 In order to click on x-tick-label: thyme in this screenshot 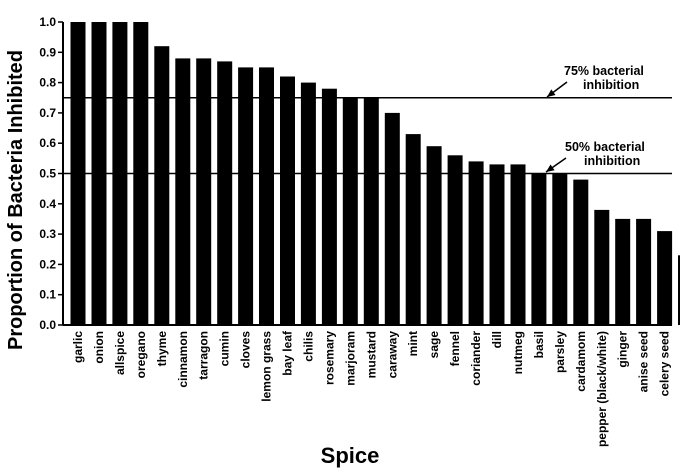, I will do `click(162, 349)`.